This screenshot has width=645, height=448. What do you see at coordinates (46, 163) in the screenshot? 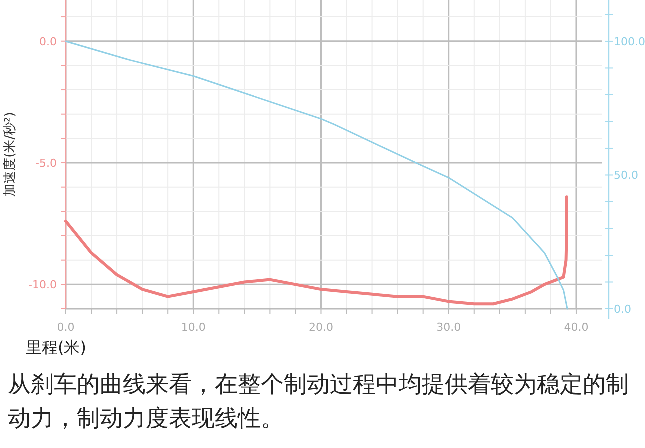
I see `y-tick-label: -5.0` at bounding box center [46, 163].